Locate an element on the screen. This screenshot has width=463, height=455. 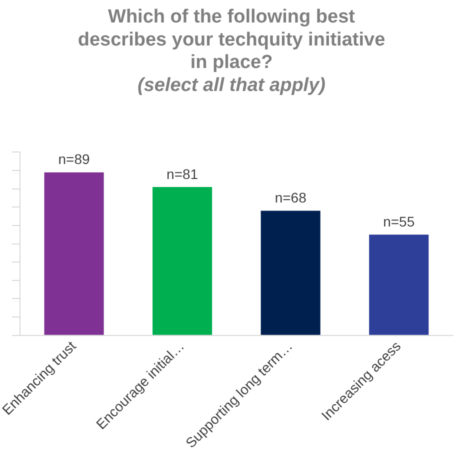
data-label: n=55 is located at coordinates (399, 221).